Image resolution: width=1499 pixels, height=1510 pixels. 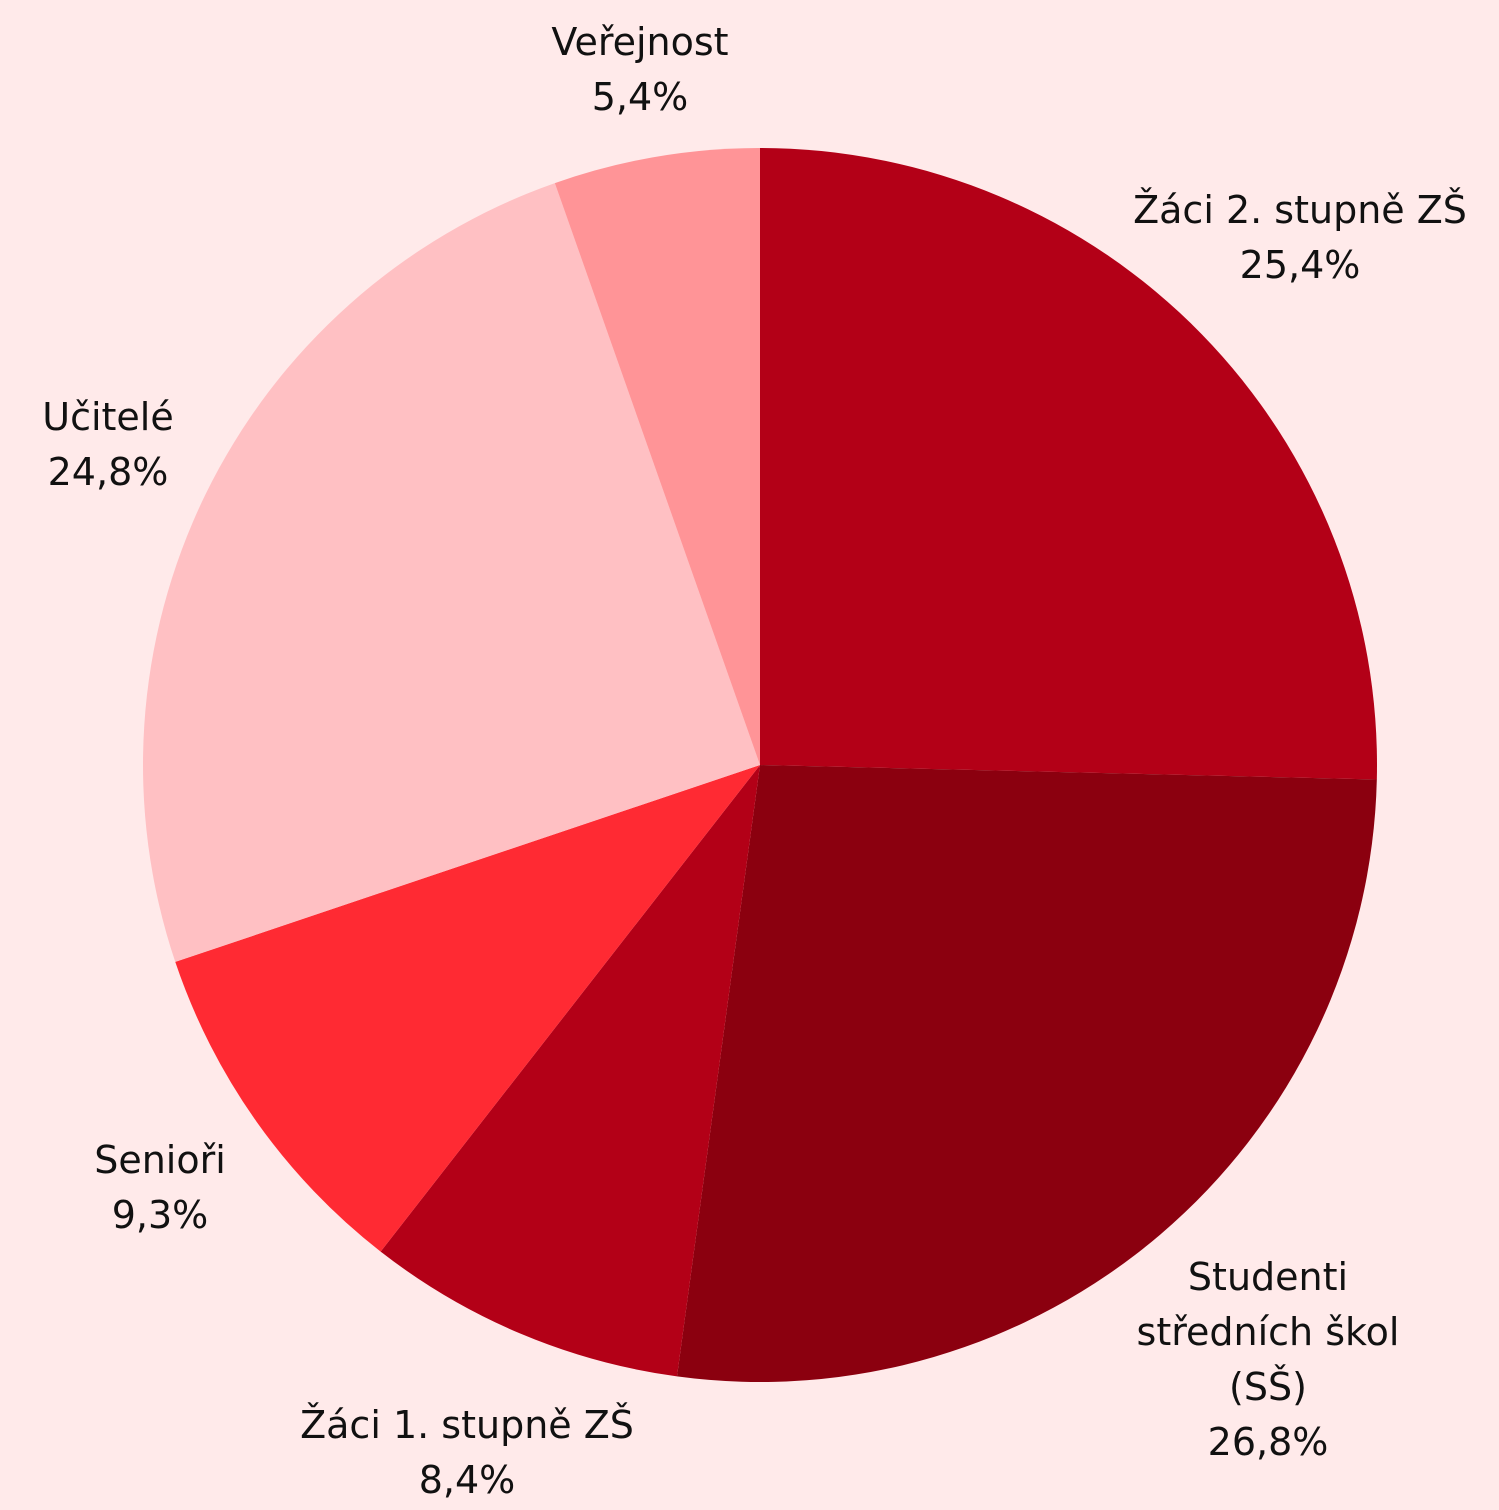 What do you see at coordinates (1268, 1332) in the screenshot?
I see `category-label: Studenti středních škol (SŠ)` at bounding box center [1268, 1332].